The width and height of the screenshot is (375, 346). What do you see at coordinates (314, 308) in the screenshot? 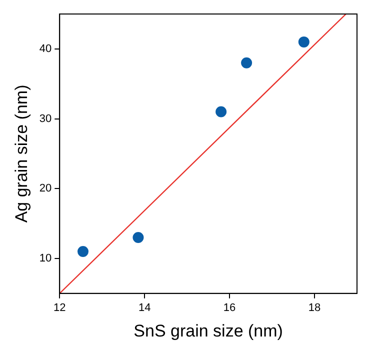
I see `x-tick-label: 18` at bounding box center [314, 308].